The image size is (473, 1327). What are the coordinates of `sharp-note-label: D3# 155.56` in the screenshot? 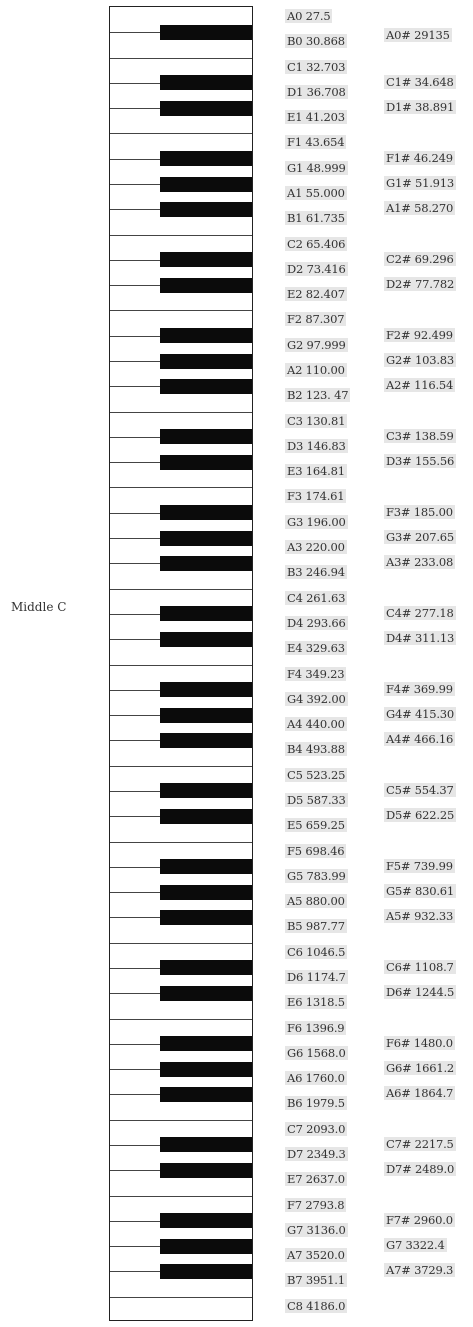 It's located at (420, 461).